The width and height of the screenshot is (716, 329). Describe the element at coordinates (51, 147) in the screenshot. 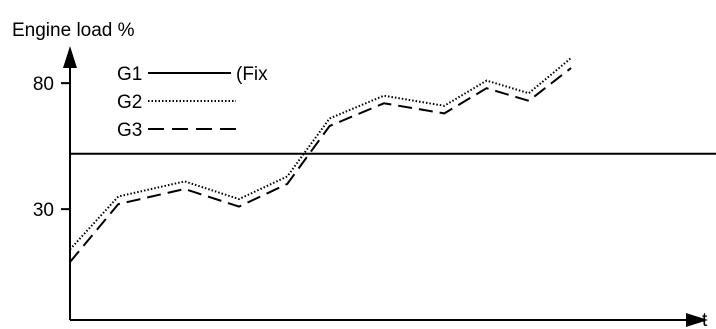

I see `y-ticks: 30 80` at that location.